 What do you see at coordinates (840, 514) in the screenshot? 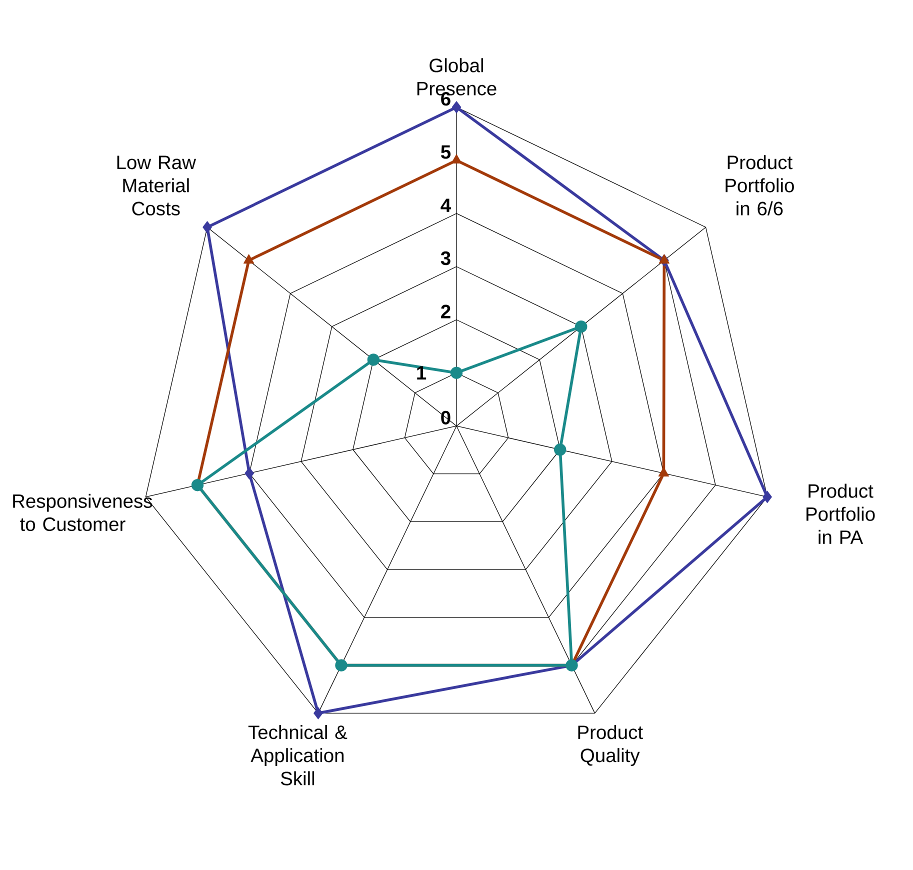
I see `spoke-label: Product Portfolio in PA` at bounding box center [840, 514].